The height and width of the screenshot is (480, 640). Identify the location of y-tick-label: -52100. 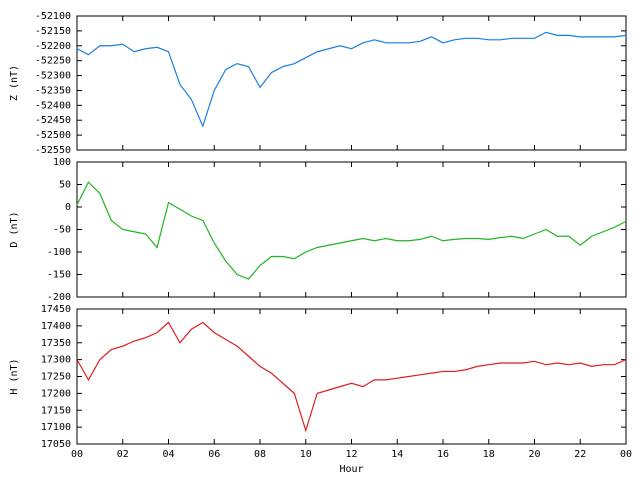
(53, 16).